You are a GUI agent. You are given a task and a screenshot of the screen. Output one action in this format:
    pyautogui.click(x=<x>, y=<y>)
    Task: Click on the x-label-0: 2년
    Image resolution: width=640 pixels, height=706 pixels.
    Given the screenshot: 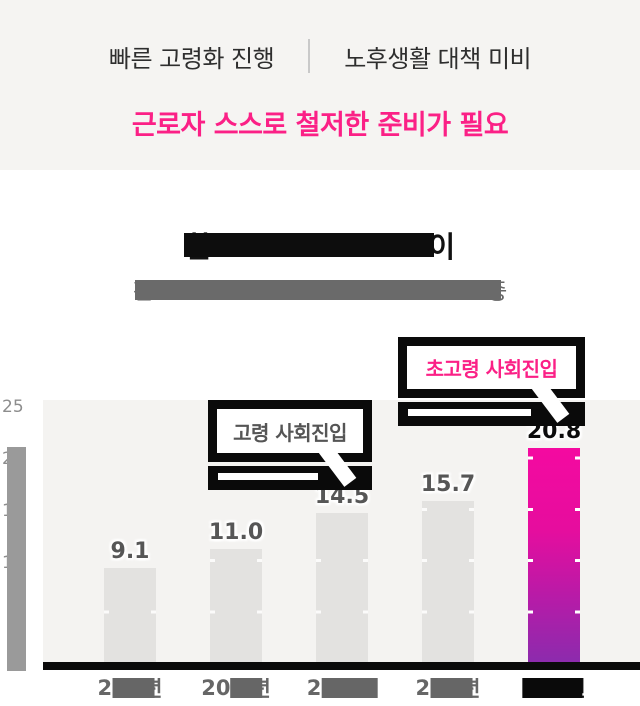 What is the action you would take?
    pyautogui.click(x=130, y=688)
    